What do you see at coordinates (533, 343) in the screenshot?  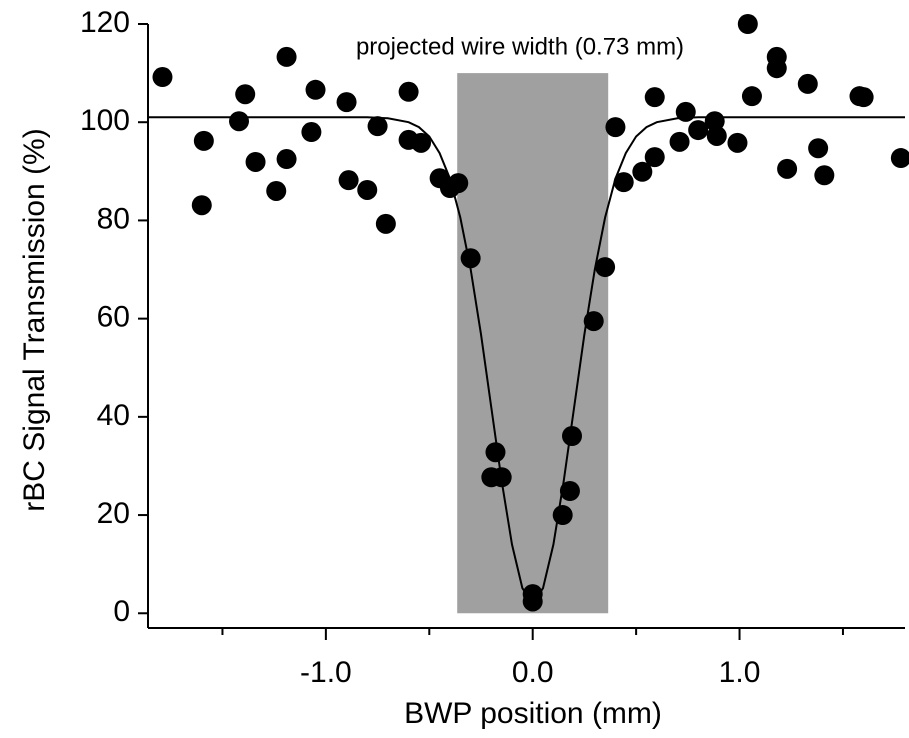 I see `shaded-region` at bounding box center [533, 343].